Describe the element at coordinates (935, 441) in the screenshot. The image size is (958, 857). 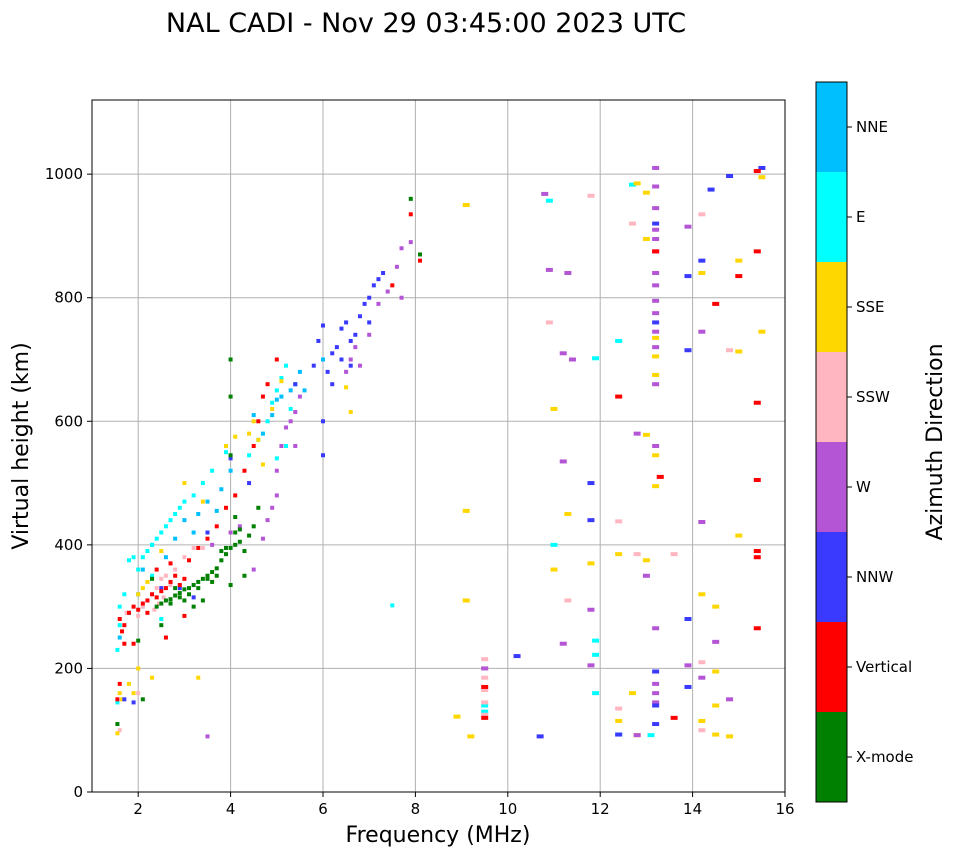
I see `colorbar-label: Azimuth Direction` at that location.